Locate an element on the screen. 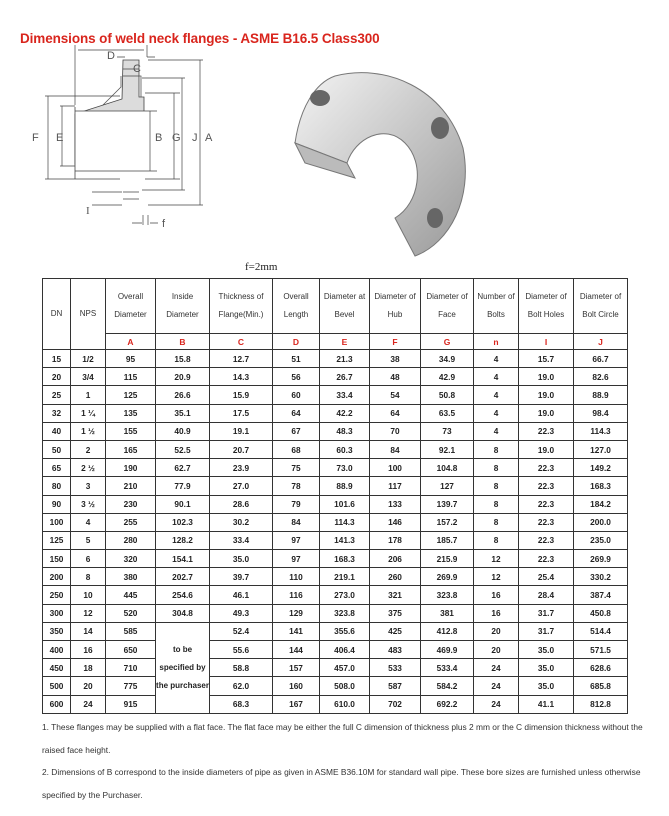 The image size is (669, 816). table-cell: 406.4 is located at coordinates (344, 649).